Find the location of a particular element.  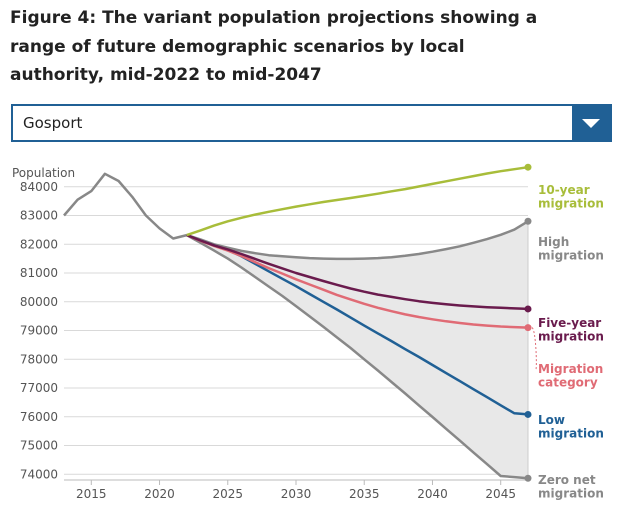

10-year-migration-label: 10-year migration is located at coordinates (571, 197).